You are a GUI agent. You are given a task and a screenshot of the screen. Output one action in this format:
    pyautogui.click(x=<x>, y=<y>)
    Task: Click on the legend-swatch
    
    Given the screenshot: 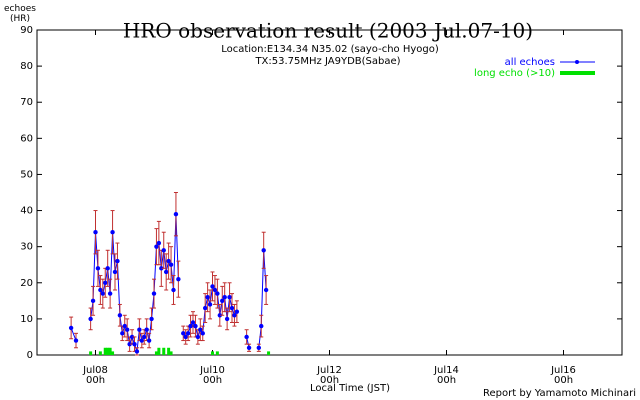 What is the action you would take?
    pyautogui.click(x=577, y=62)
    